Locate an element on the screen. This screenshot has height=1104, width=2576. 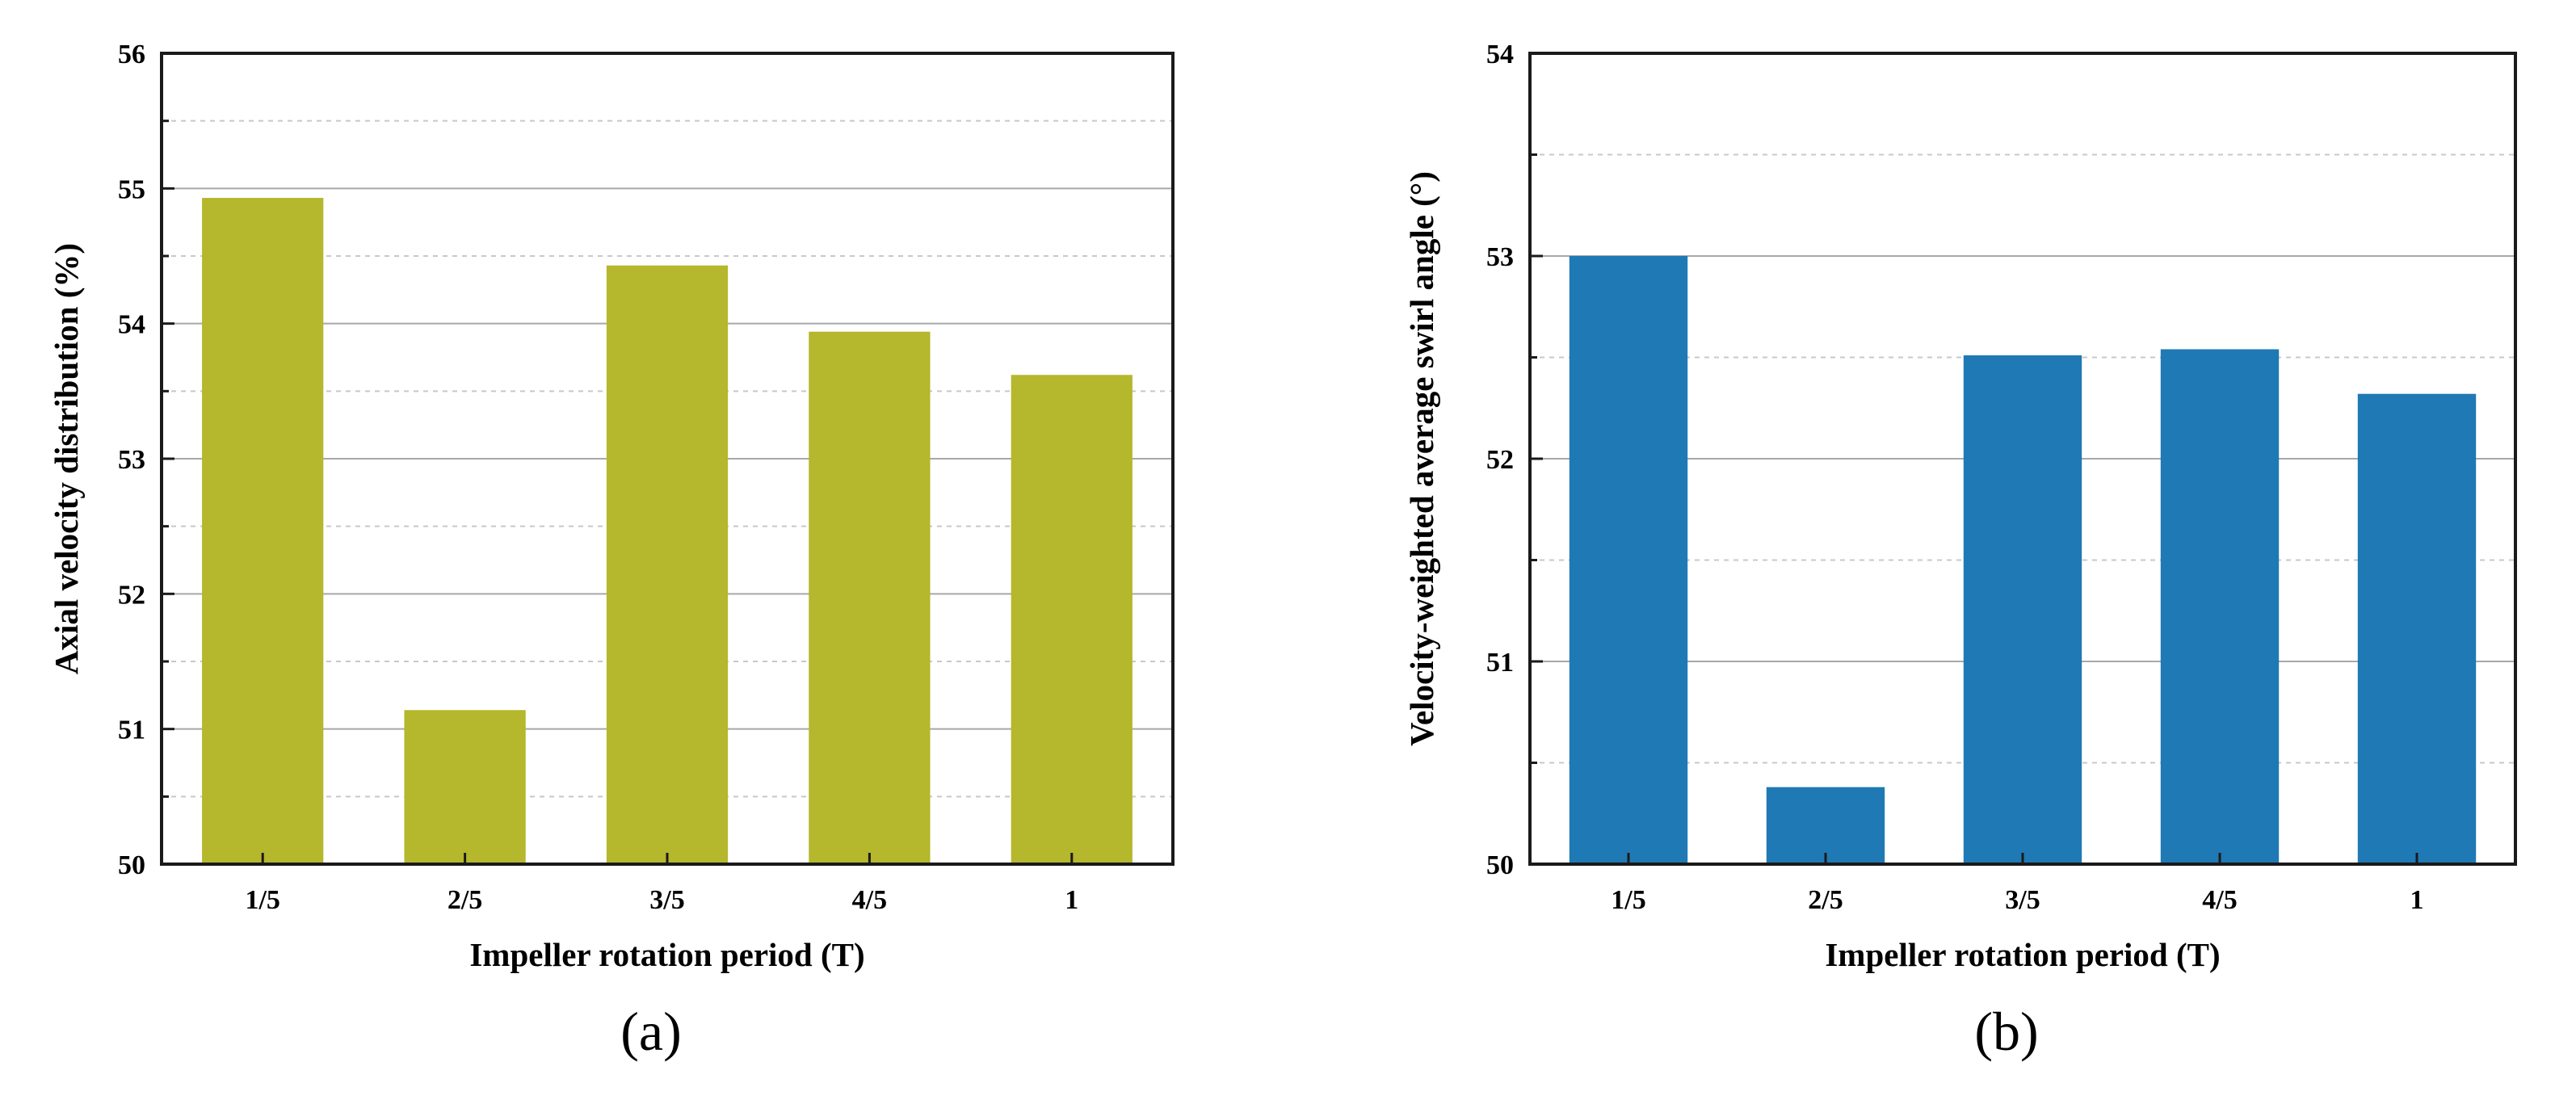
panel-label: (a) is located at coordinates (650, 1031).